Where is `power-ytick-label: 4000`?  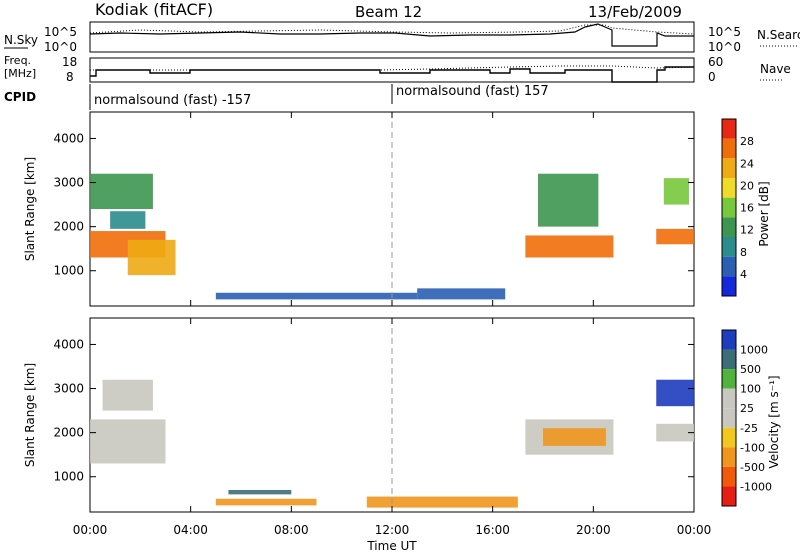
power-ytick-label: 4000 is located at coordinates (68, 138).